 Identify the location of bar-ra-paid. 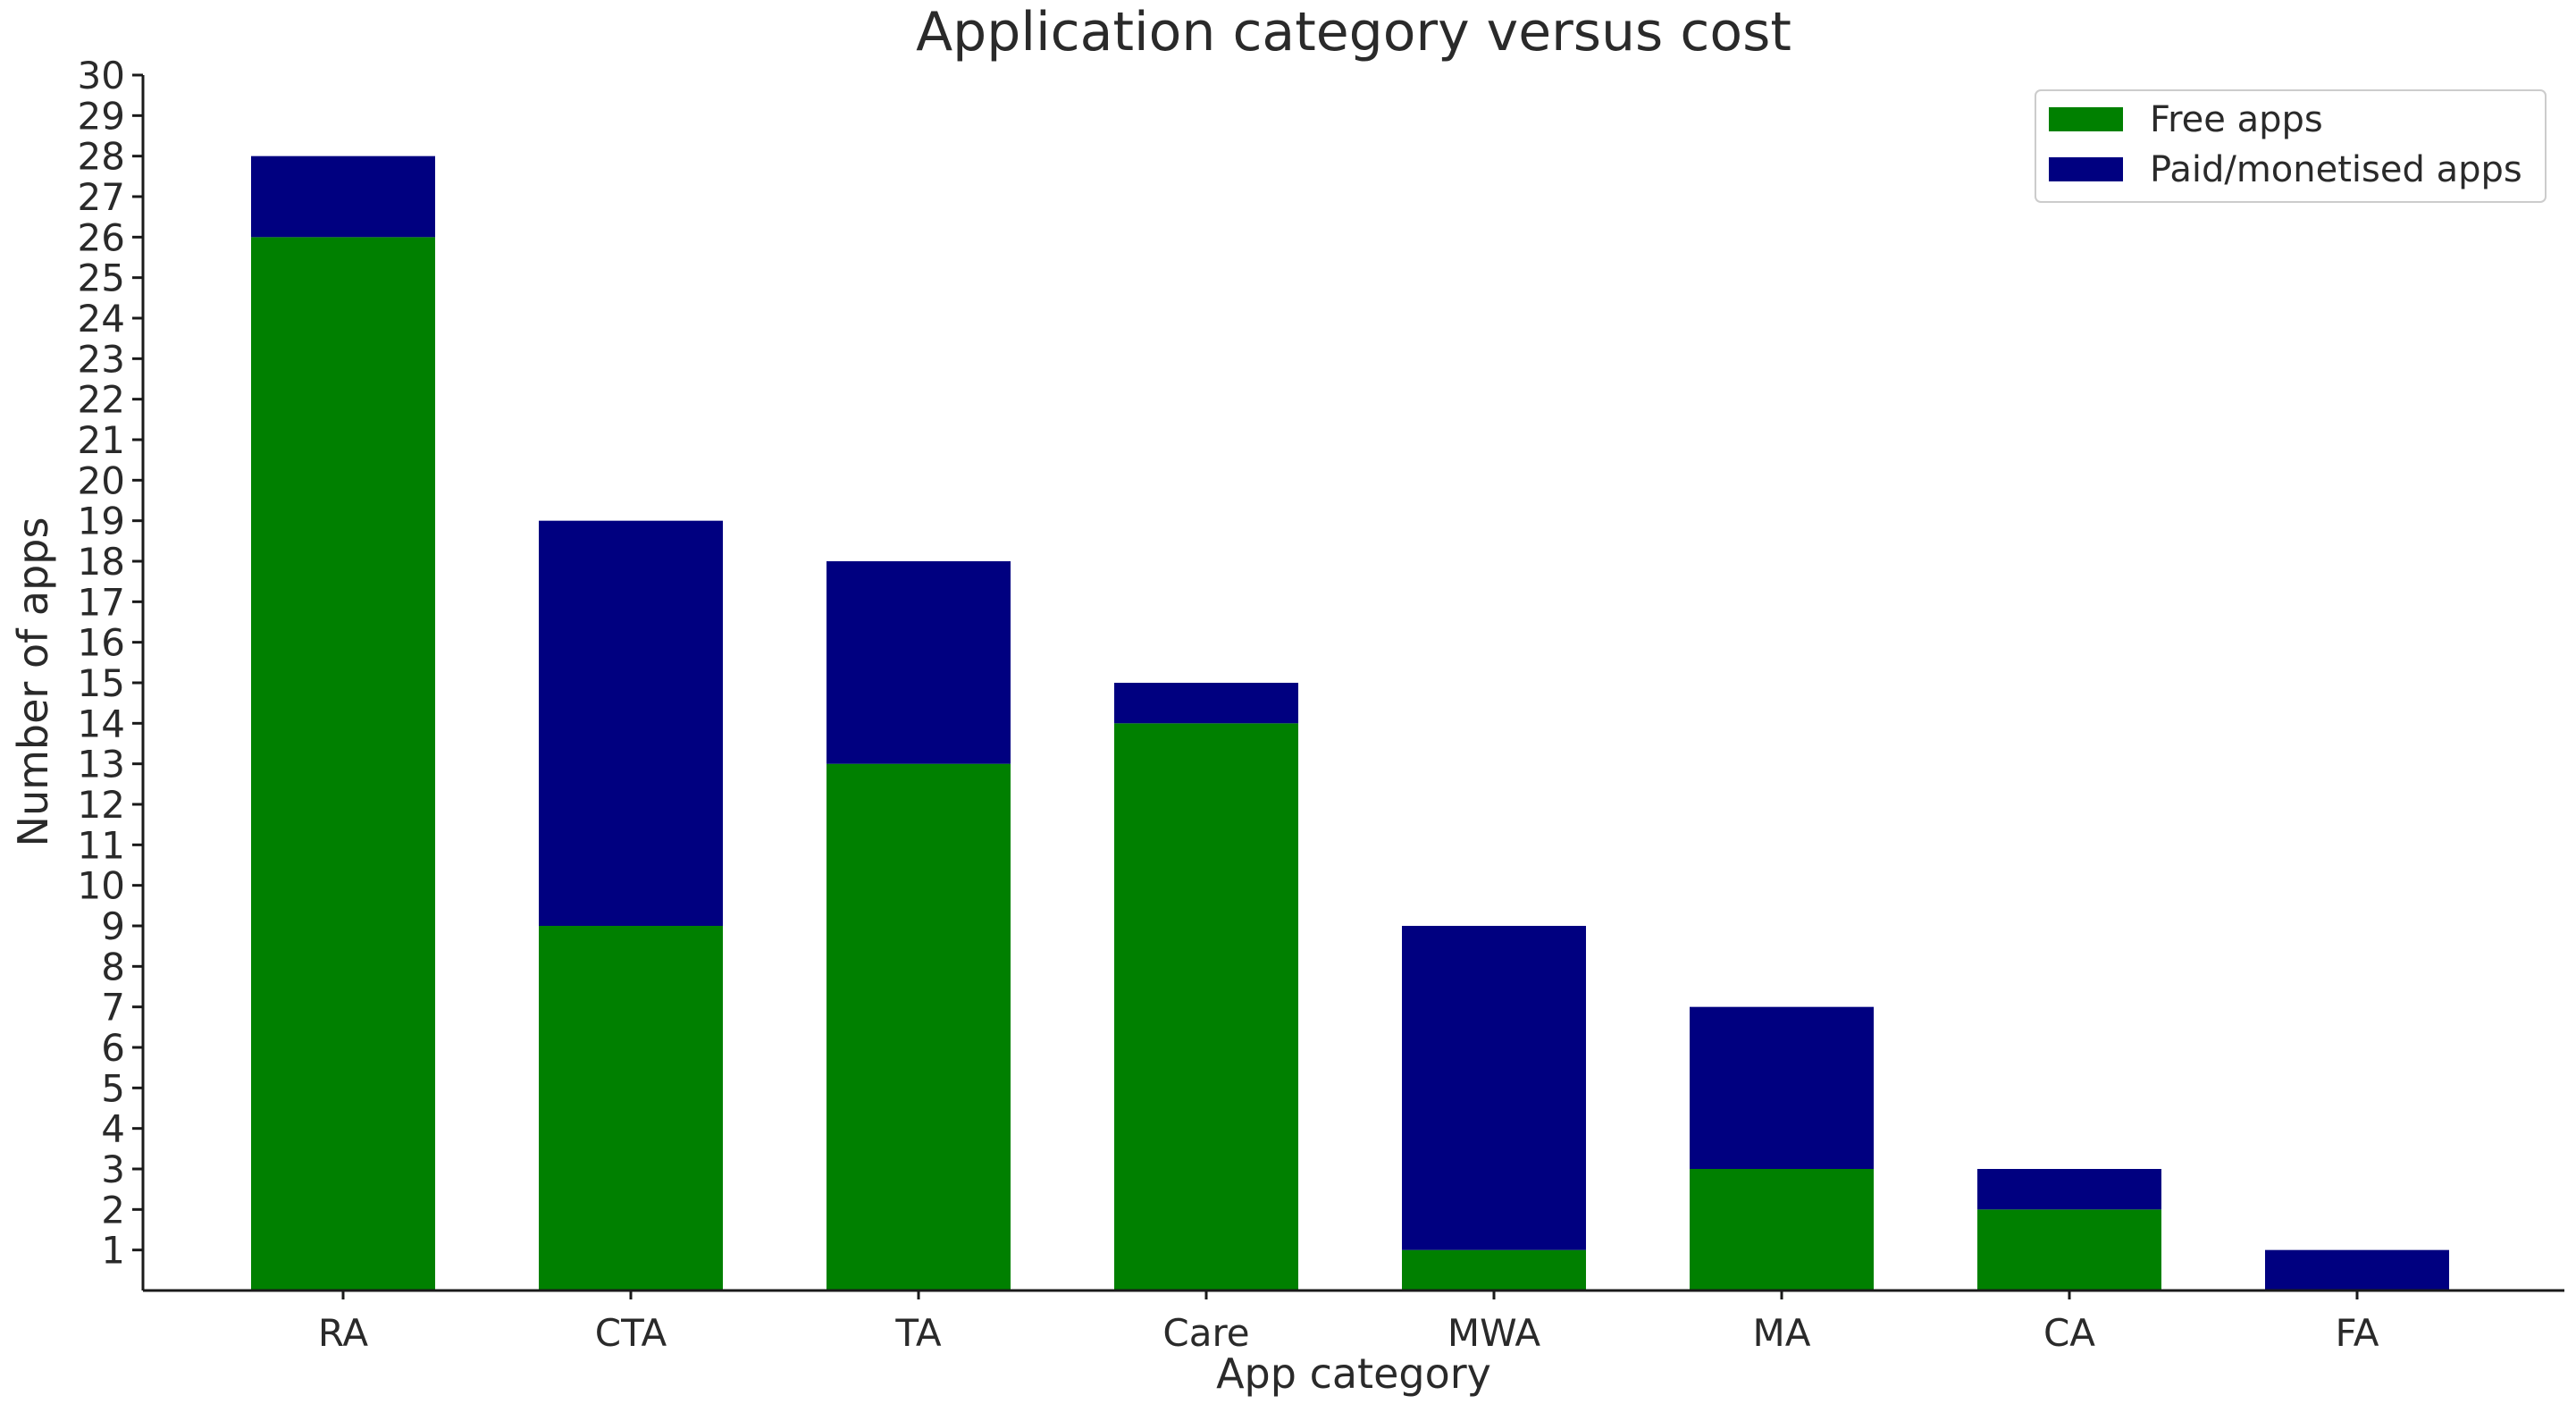
(343, 197).